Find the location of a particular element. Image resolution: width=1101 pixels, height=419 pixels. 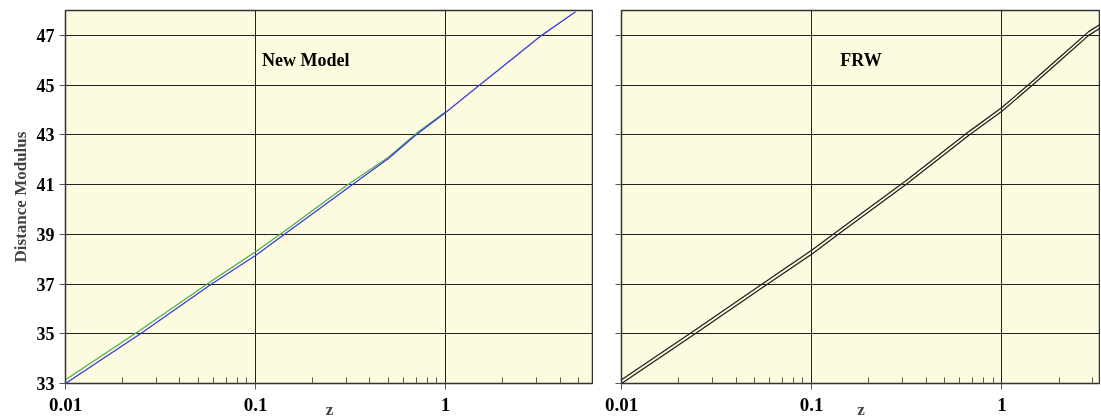

y-tick-label: 43 is located at coordinates (45, 135).